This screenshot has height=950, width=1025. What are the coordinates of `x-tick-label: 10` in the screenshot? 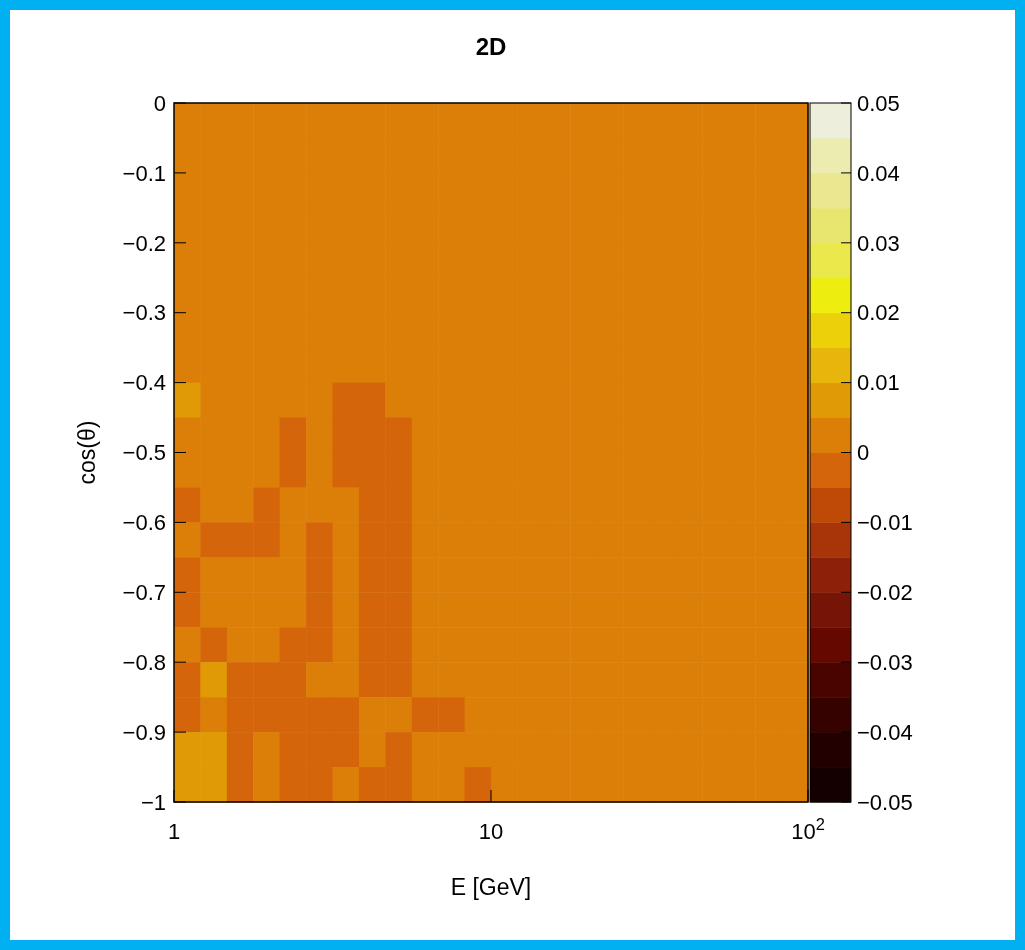 It's located at (491, 831).